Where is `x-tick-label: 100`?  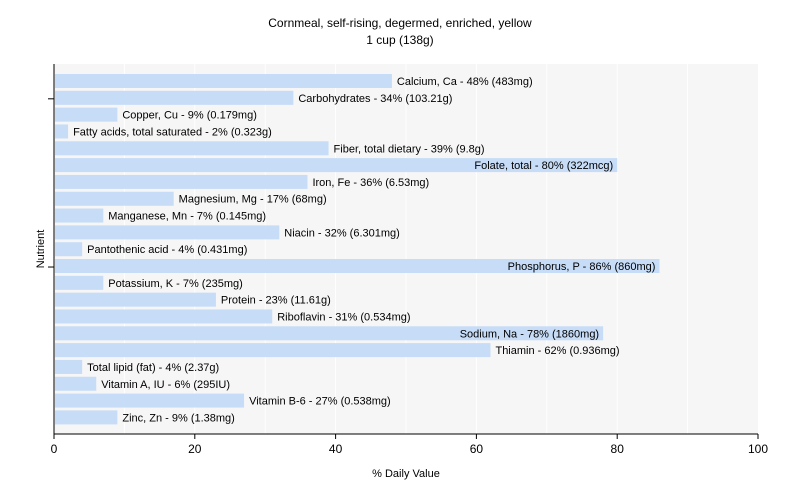
x-tick-label: 100 is located at coordinates (758, 449).